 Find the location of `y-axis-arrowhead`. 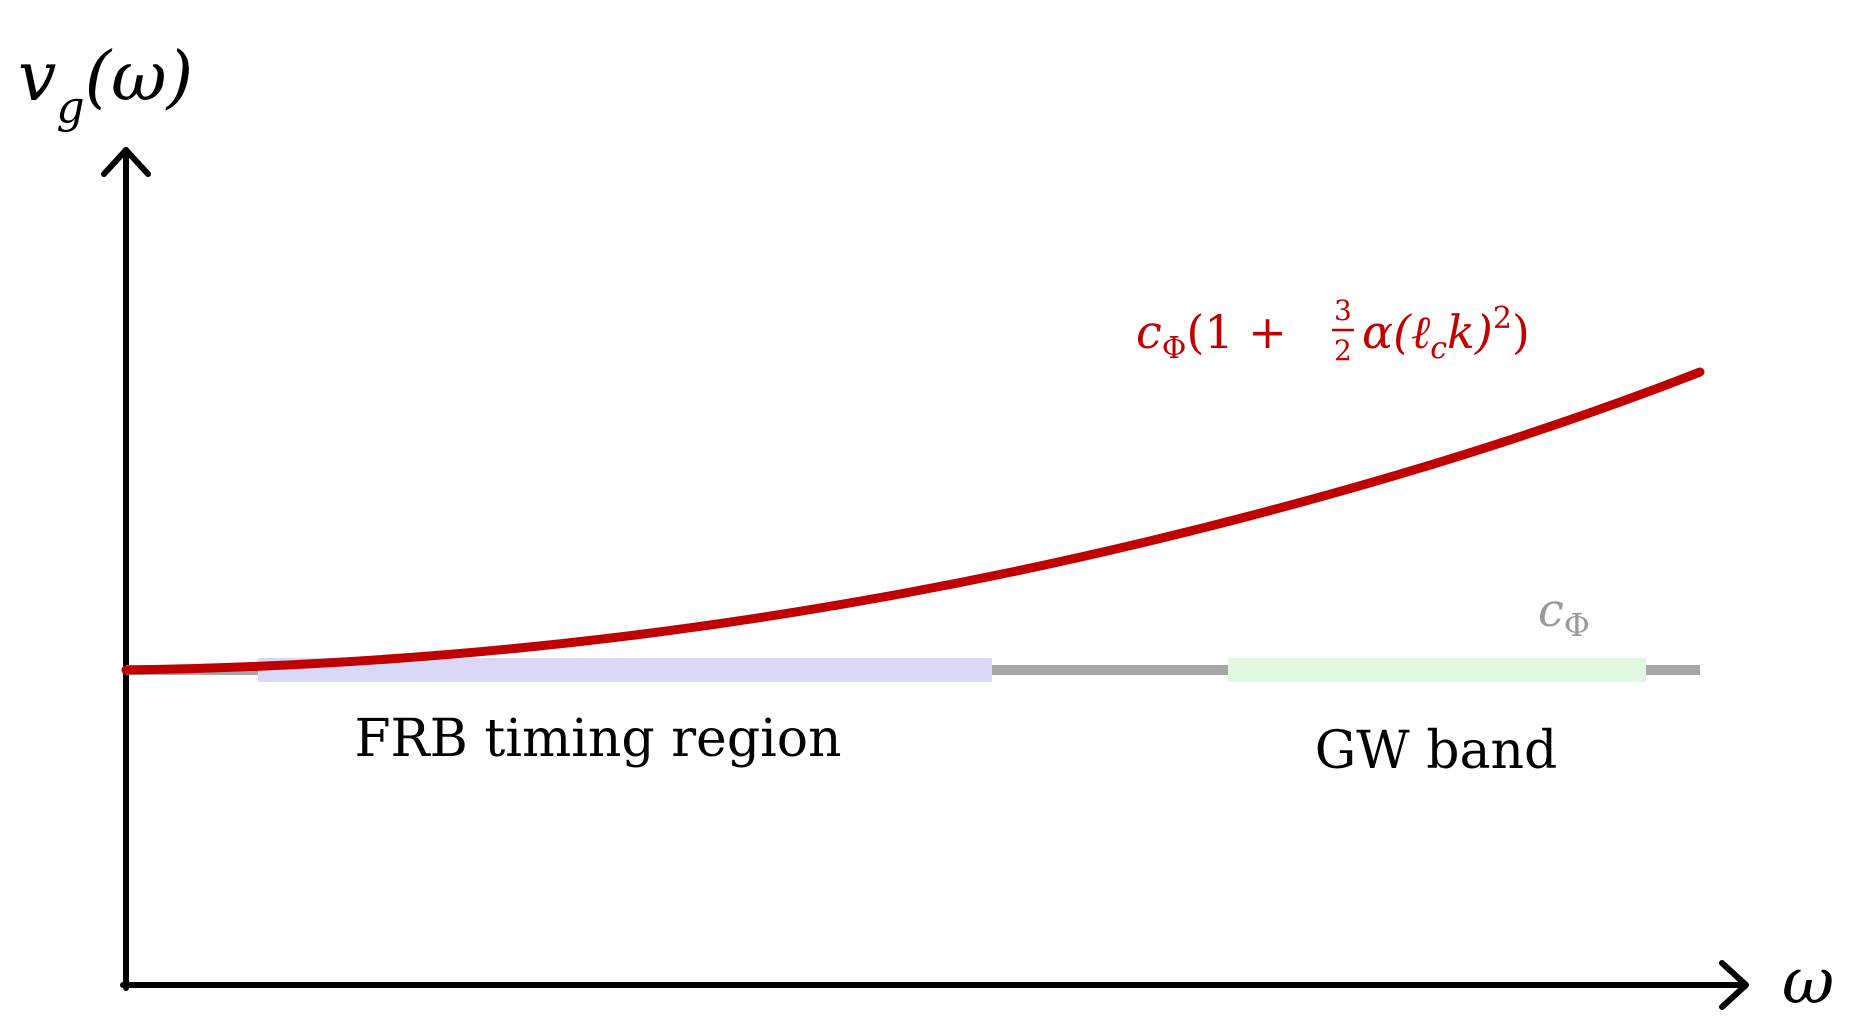

y-axis-arrowhead is located at coordinates (126, 162).